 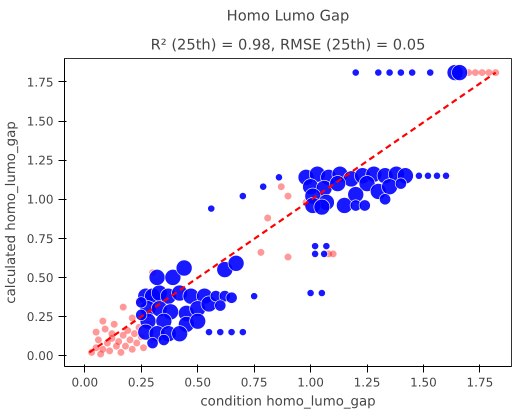 What do you see at coordinates (288, 45) in the screenshot?
I see `chart-subtitle: R² (25th) = 0.98, RMSE (25th) = 0.05` at bounding box center [288, 45].